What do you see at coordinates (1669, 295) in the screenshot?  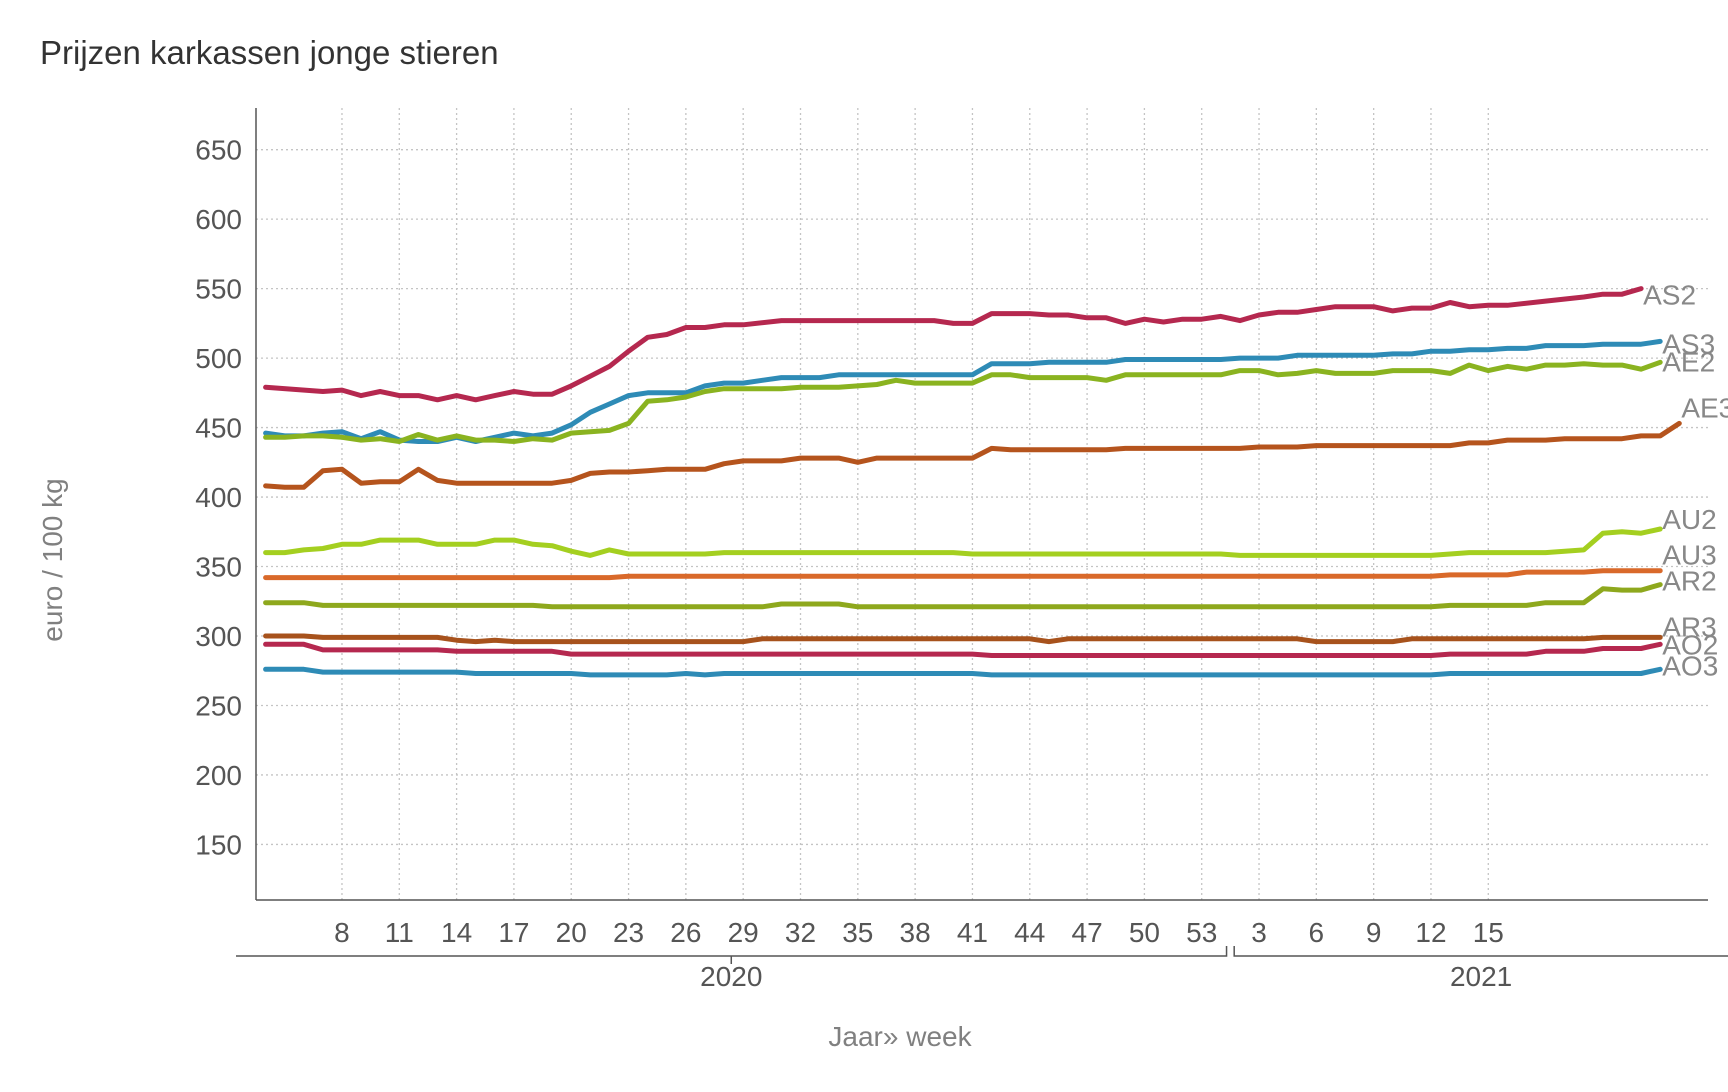 I see `series-label-as2: AS2` at bounding box center [1669, 295].